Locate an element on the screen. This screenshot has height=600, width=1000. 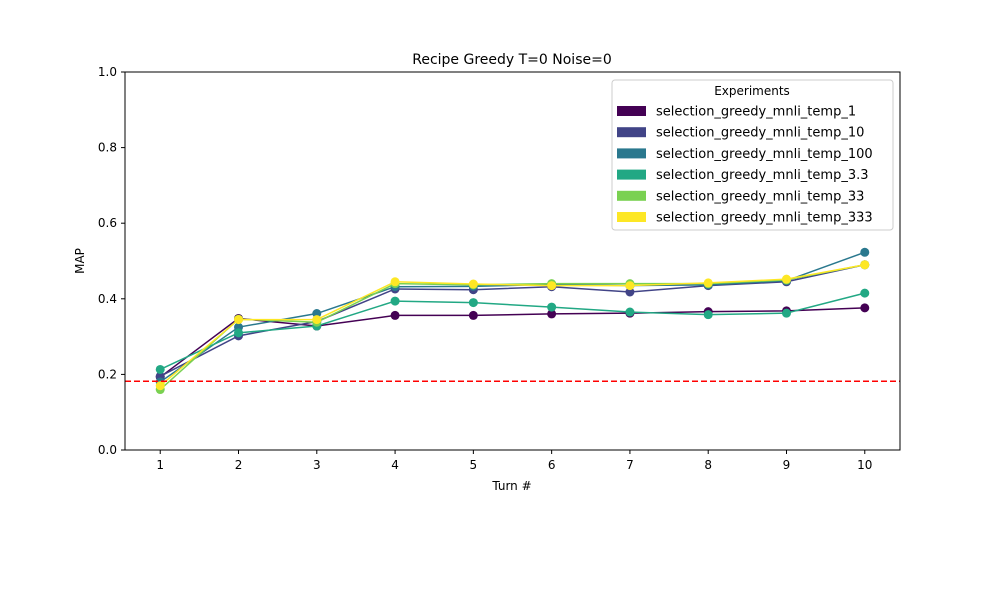
x-tick-label: 8 is located at coordinates (708, 465).